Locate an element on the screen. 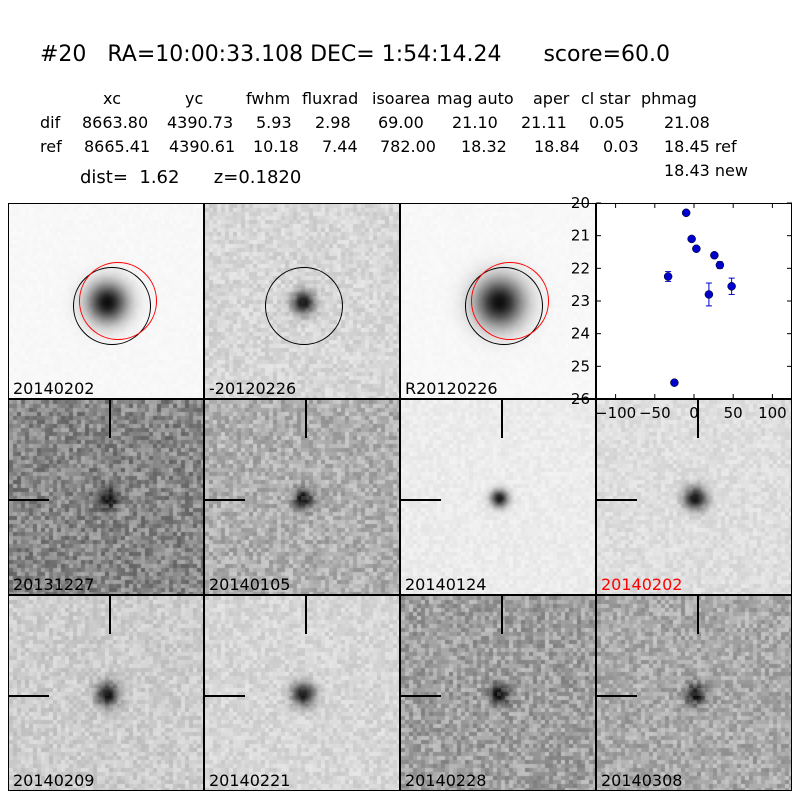 The width and height of the screenshot is (800, 800). col-header-cl-star: cl star is located at coordinates (606, 98).